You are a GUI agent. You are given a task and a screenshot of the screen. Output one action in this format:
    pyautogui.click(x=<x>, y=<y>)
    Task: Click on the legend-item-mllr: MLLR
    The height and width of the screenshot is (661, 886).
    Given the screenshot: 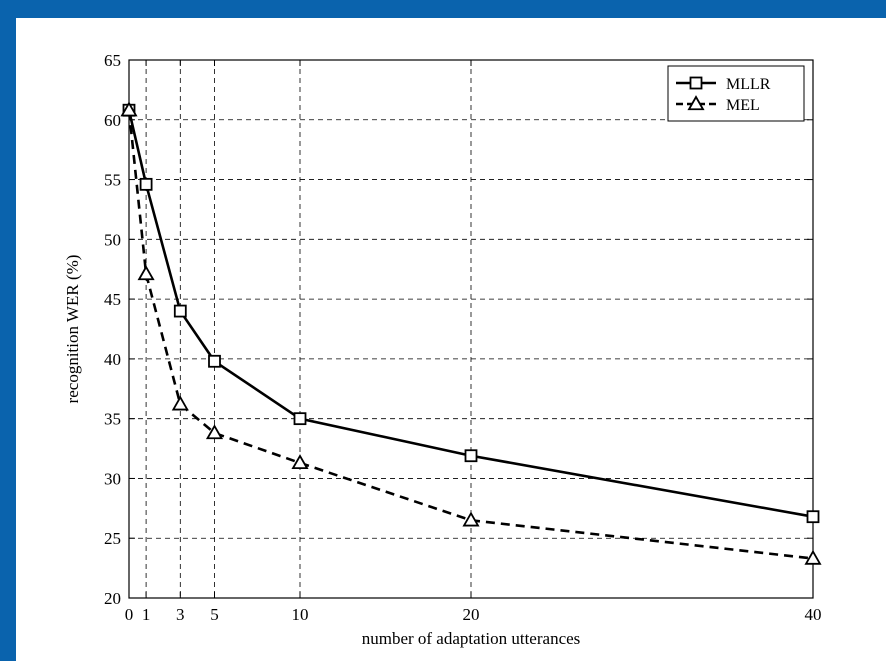 What is the action you would take?
    pyautogui.click(x=723, y=84)
    